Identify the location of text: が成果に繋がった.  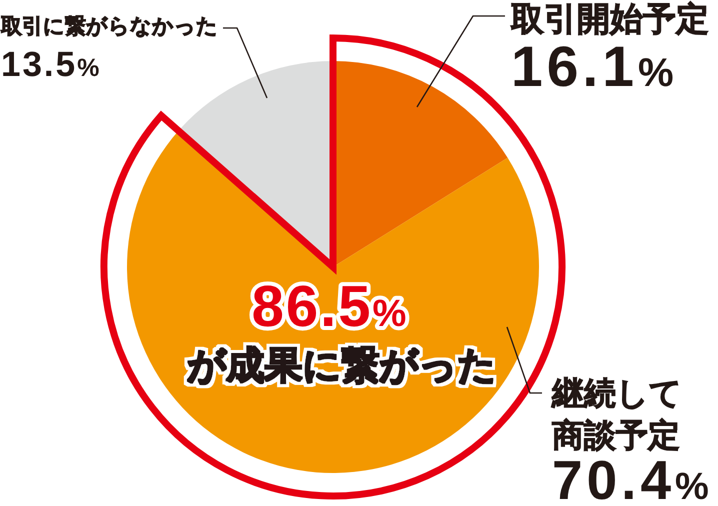
(342, 366).